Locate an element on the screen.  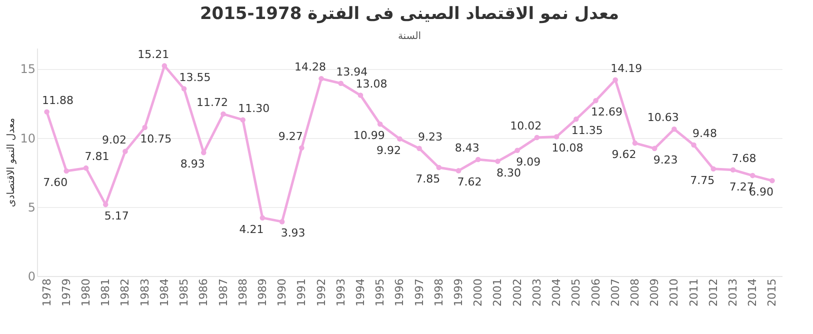
x-tick-label: 1991 is located at coordinates (301, 292).